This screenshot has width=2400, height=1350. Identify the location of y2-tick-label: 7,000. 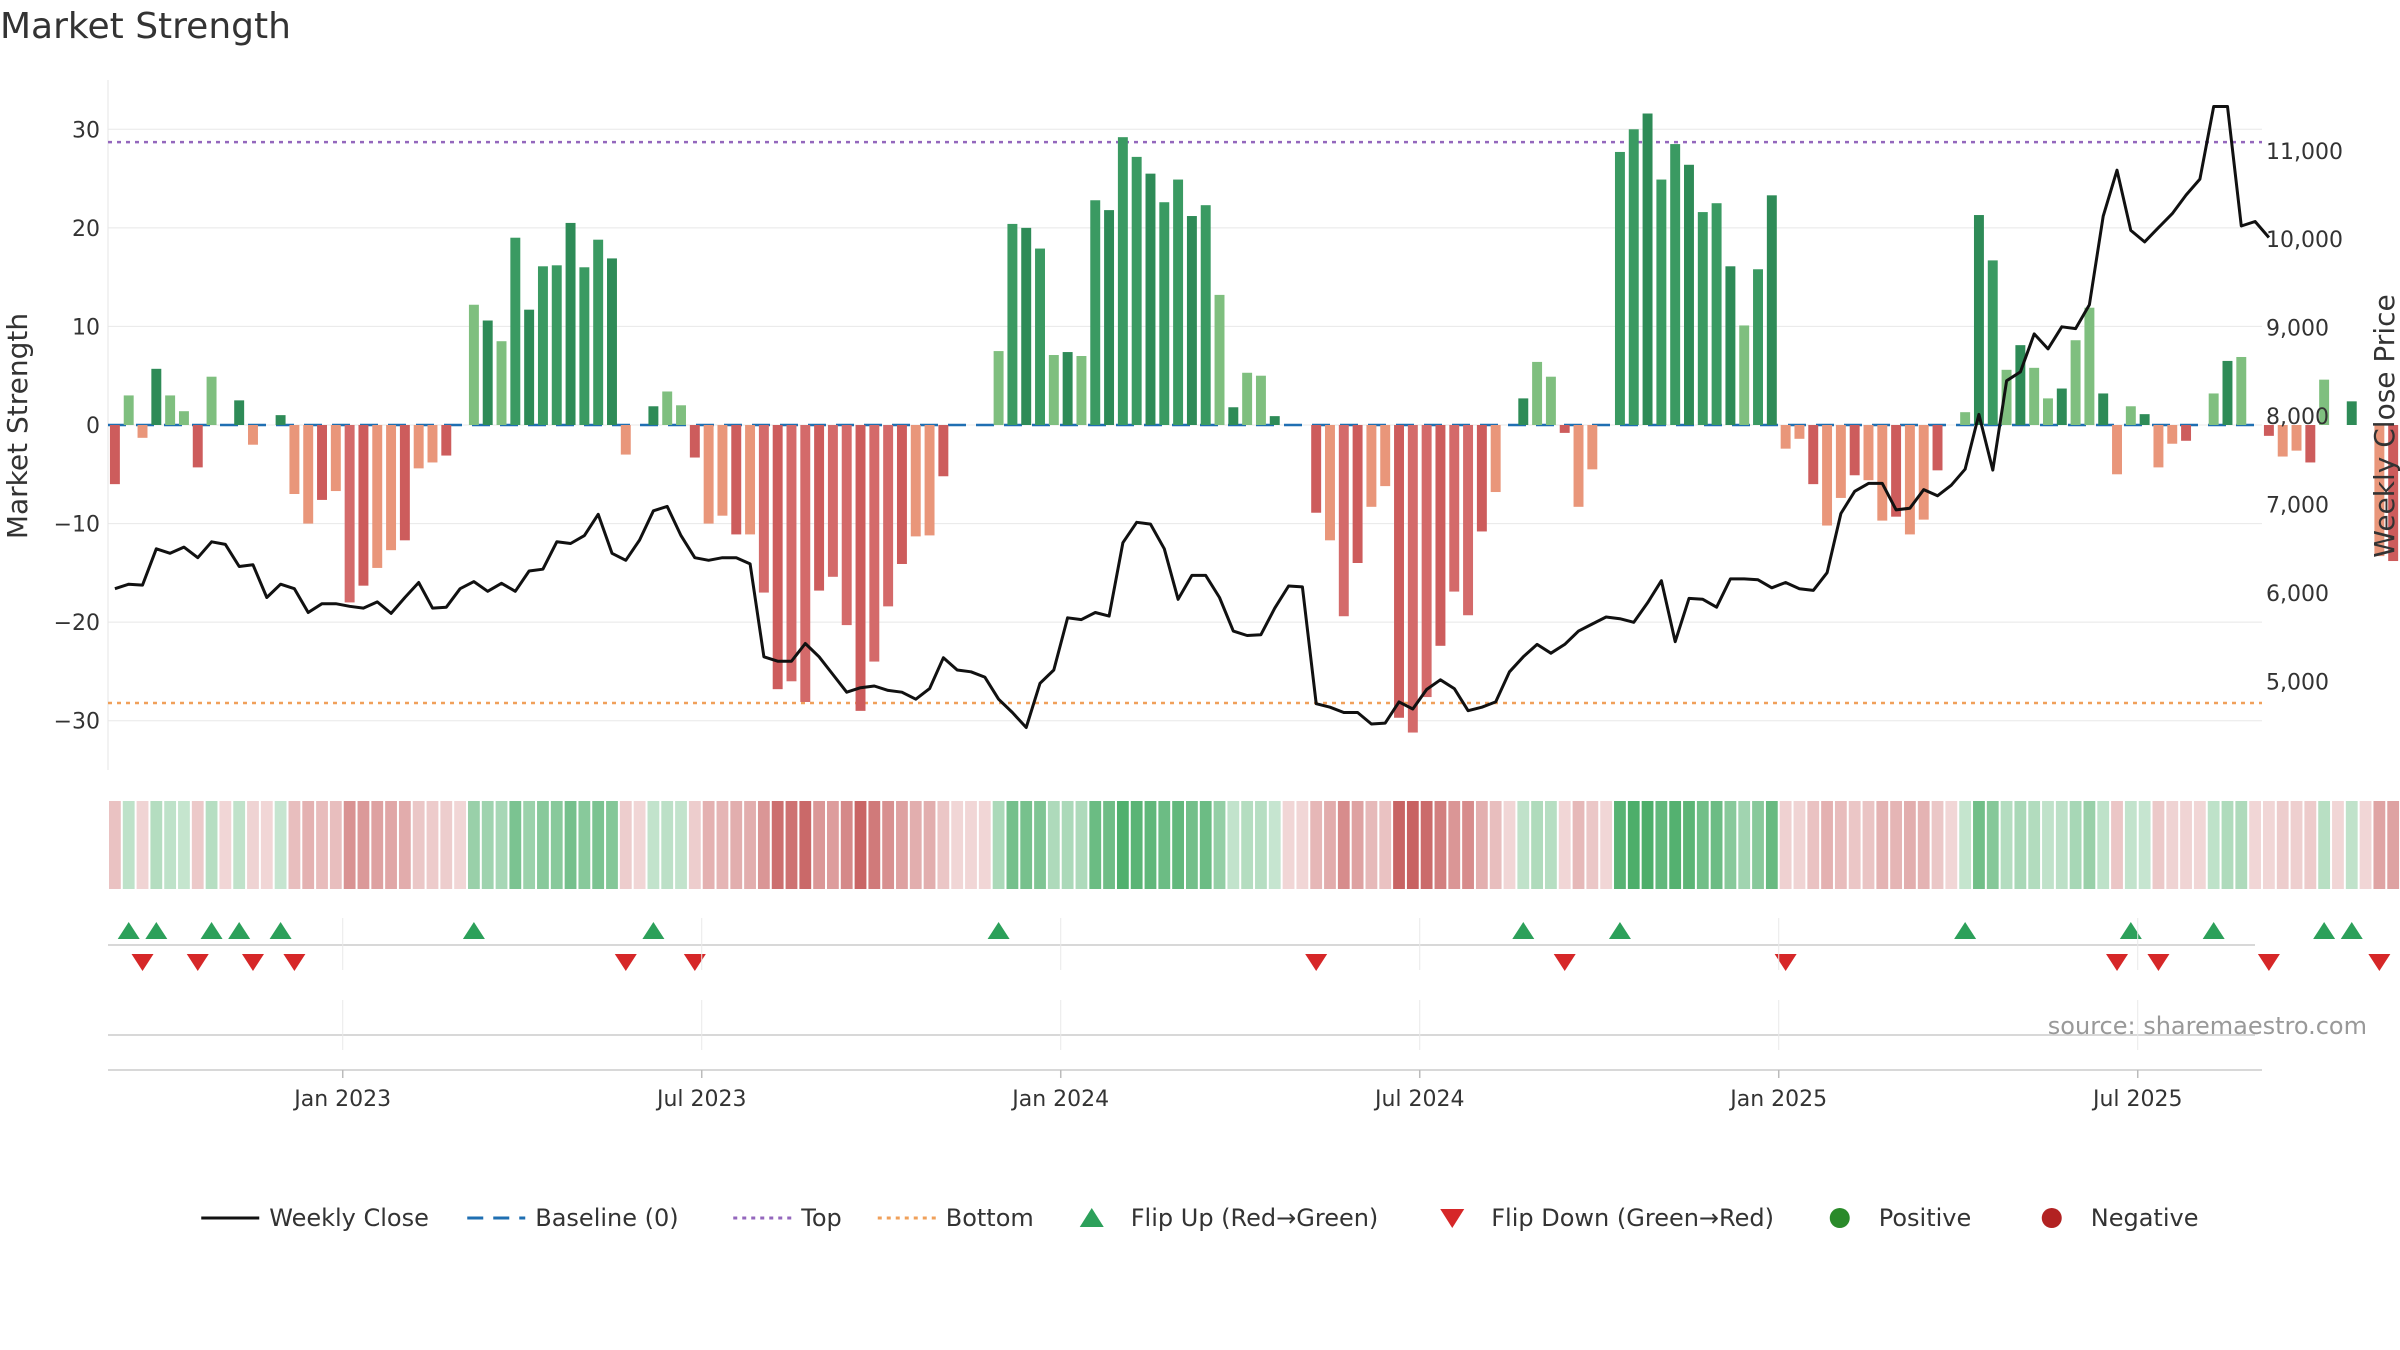
(2297, 506).